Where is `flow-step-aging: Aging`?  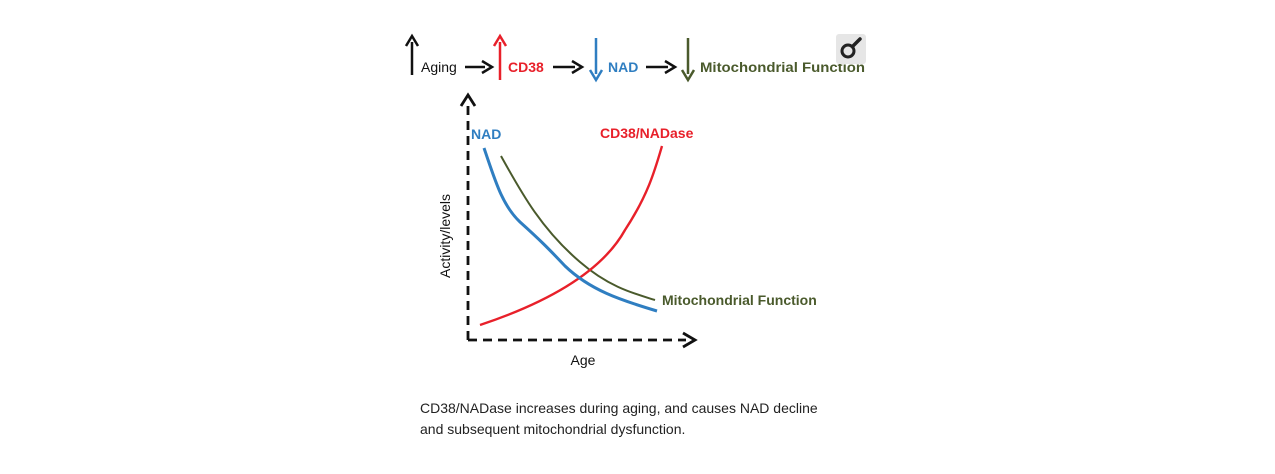 flow-step-aging: Aging is located at coordinates (430, 54).